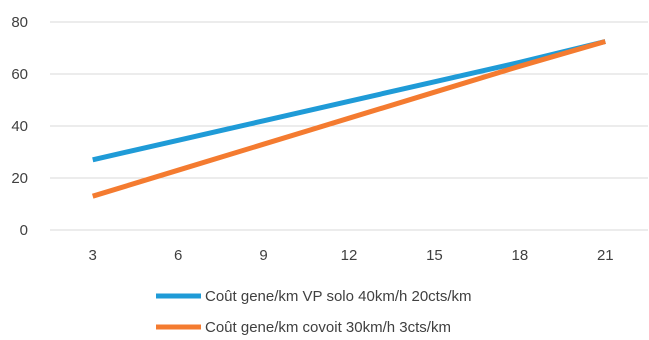 This screenshot has width=649, height=340. What do you see at coordinates (605, 255) in the screenshot?
I see `x-tick-label-21: 21` at bounding box center [605, 255].